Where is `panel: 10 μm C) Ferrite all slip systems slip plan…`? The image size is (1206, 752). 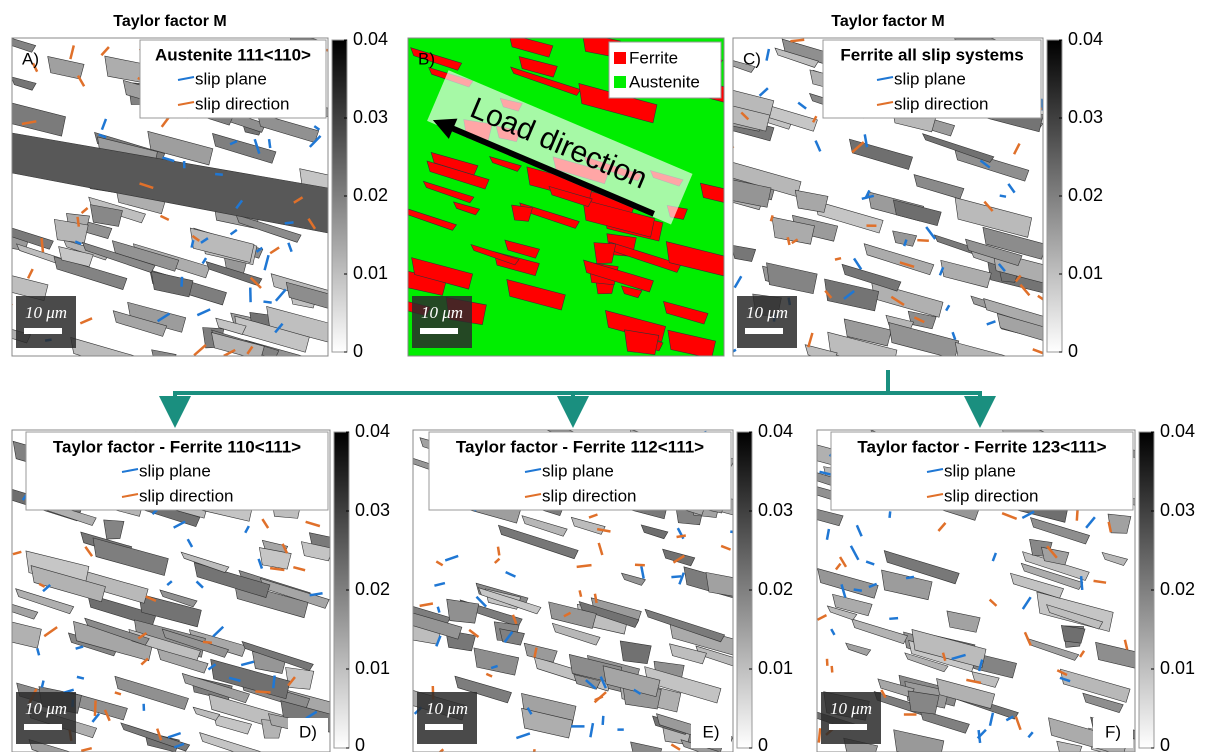 panel: 10 μm C) Ferrite all slip systems slip plan… is located at coordinates (917, 195).